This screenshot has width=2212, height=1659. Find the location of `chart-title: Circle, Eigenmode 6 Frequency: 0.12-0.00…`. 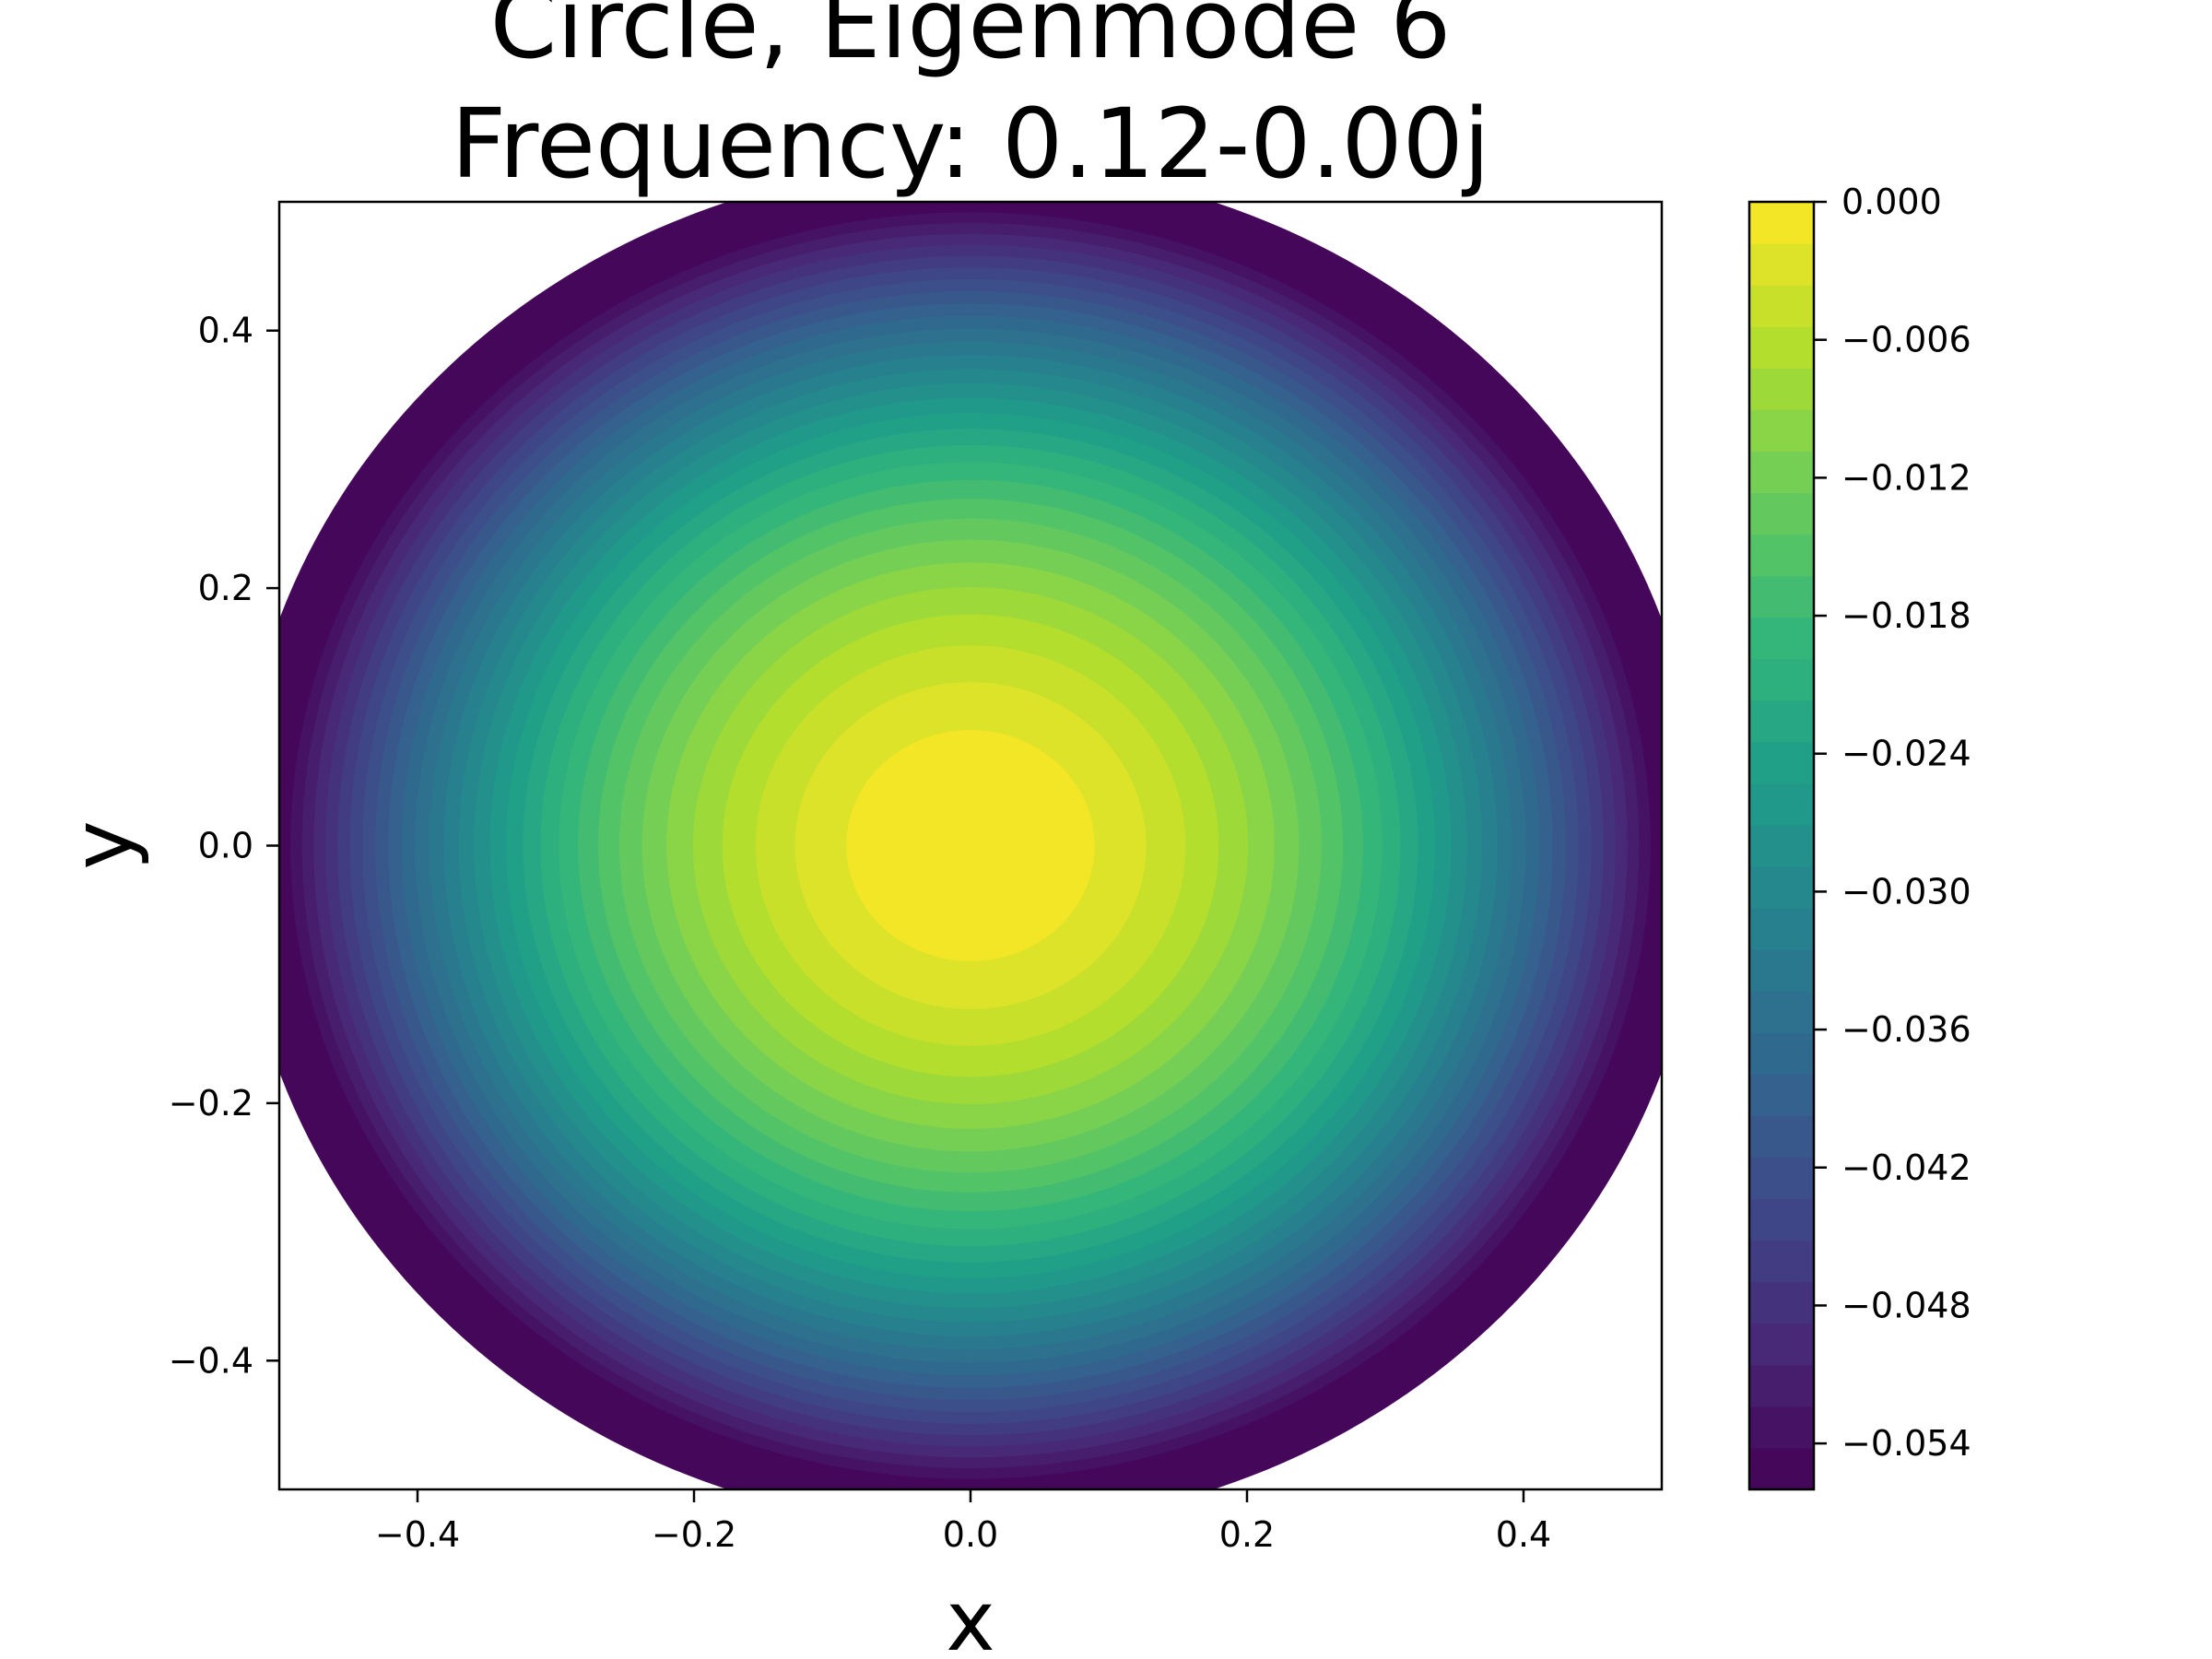

chart-title: Circle, Eigenmode 6 Frequency: 0.12-0.00… is located at coordinates (970, 100).